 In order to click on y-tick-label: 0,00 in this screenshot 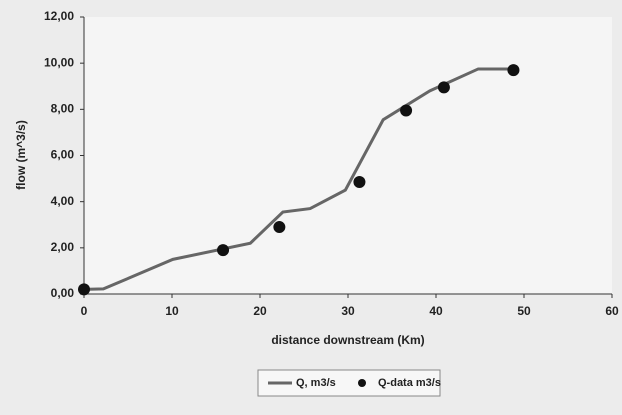, I will do `click(63, 293)`.